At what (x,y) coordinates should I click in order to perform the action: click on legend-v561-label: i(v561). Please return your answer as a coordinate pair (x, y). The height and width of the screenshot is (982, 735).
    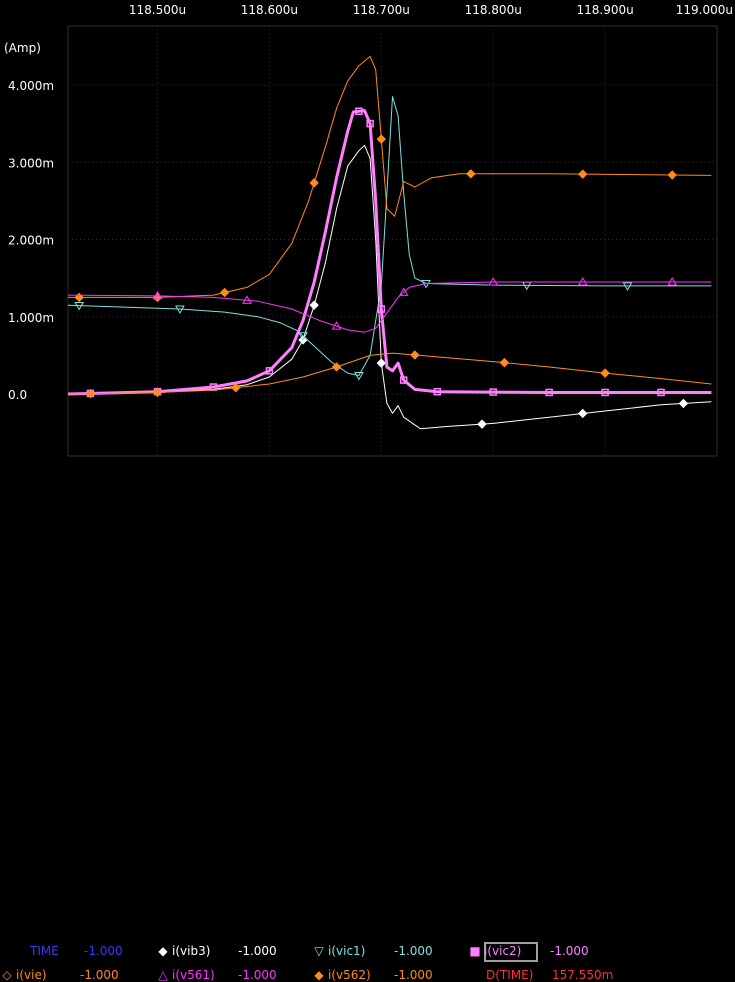
    Looking at the image, I should click on (193, 975).